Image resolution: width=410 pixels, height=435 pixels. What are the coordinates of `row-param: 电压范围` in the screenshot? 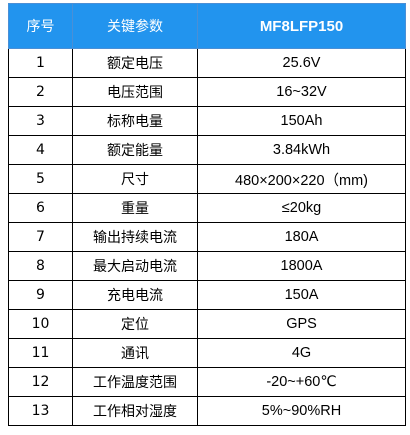 It's located at (135, 92).